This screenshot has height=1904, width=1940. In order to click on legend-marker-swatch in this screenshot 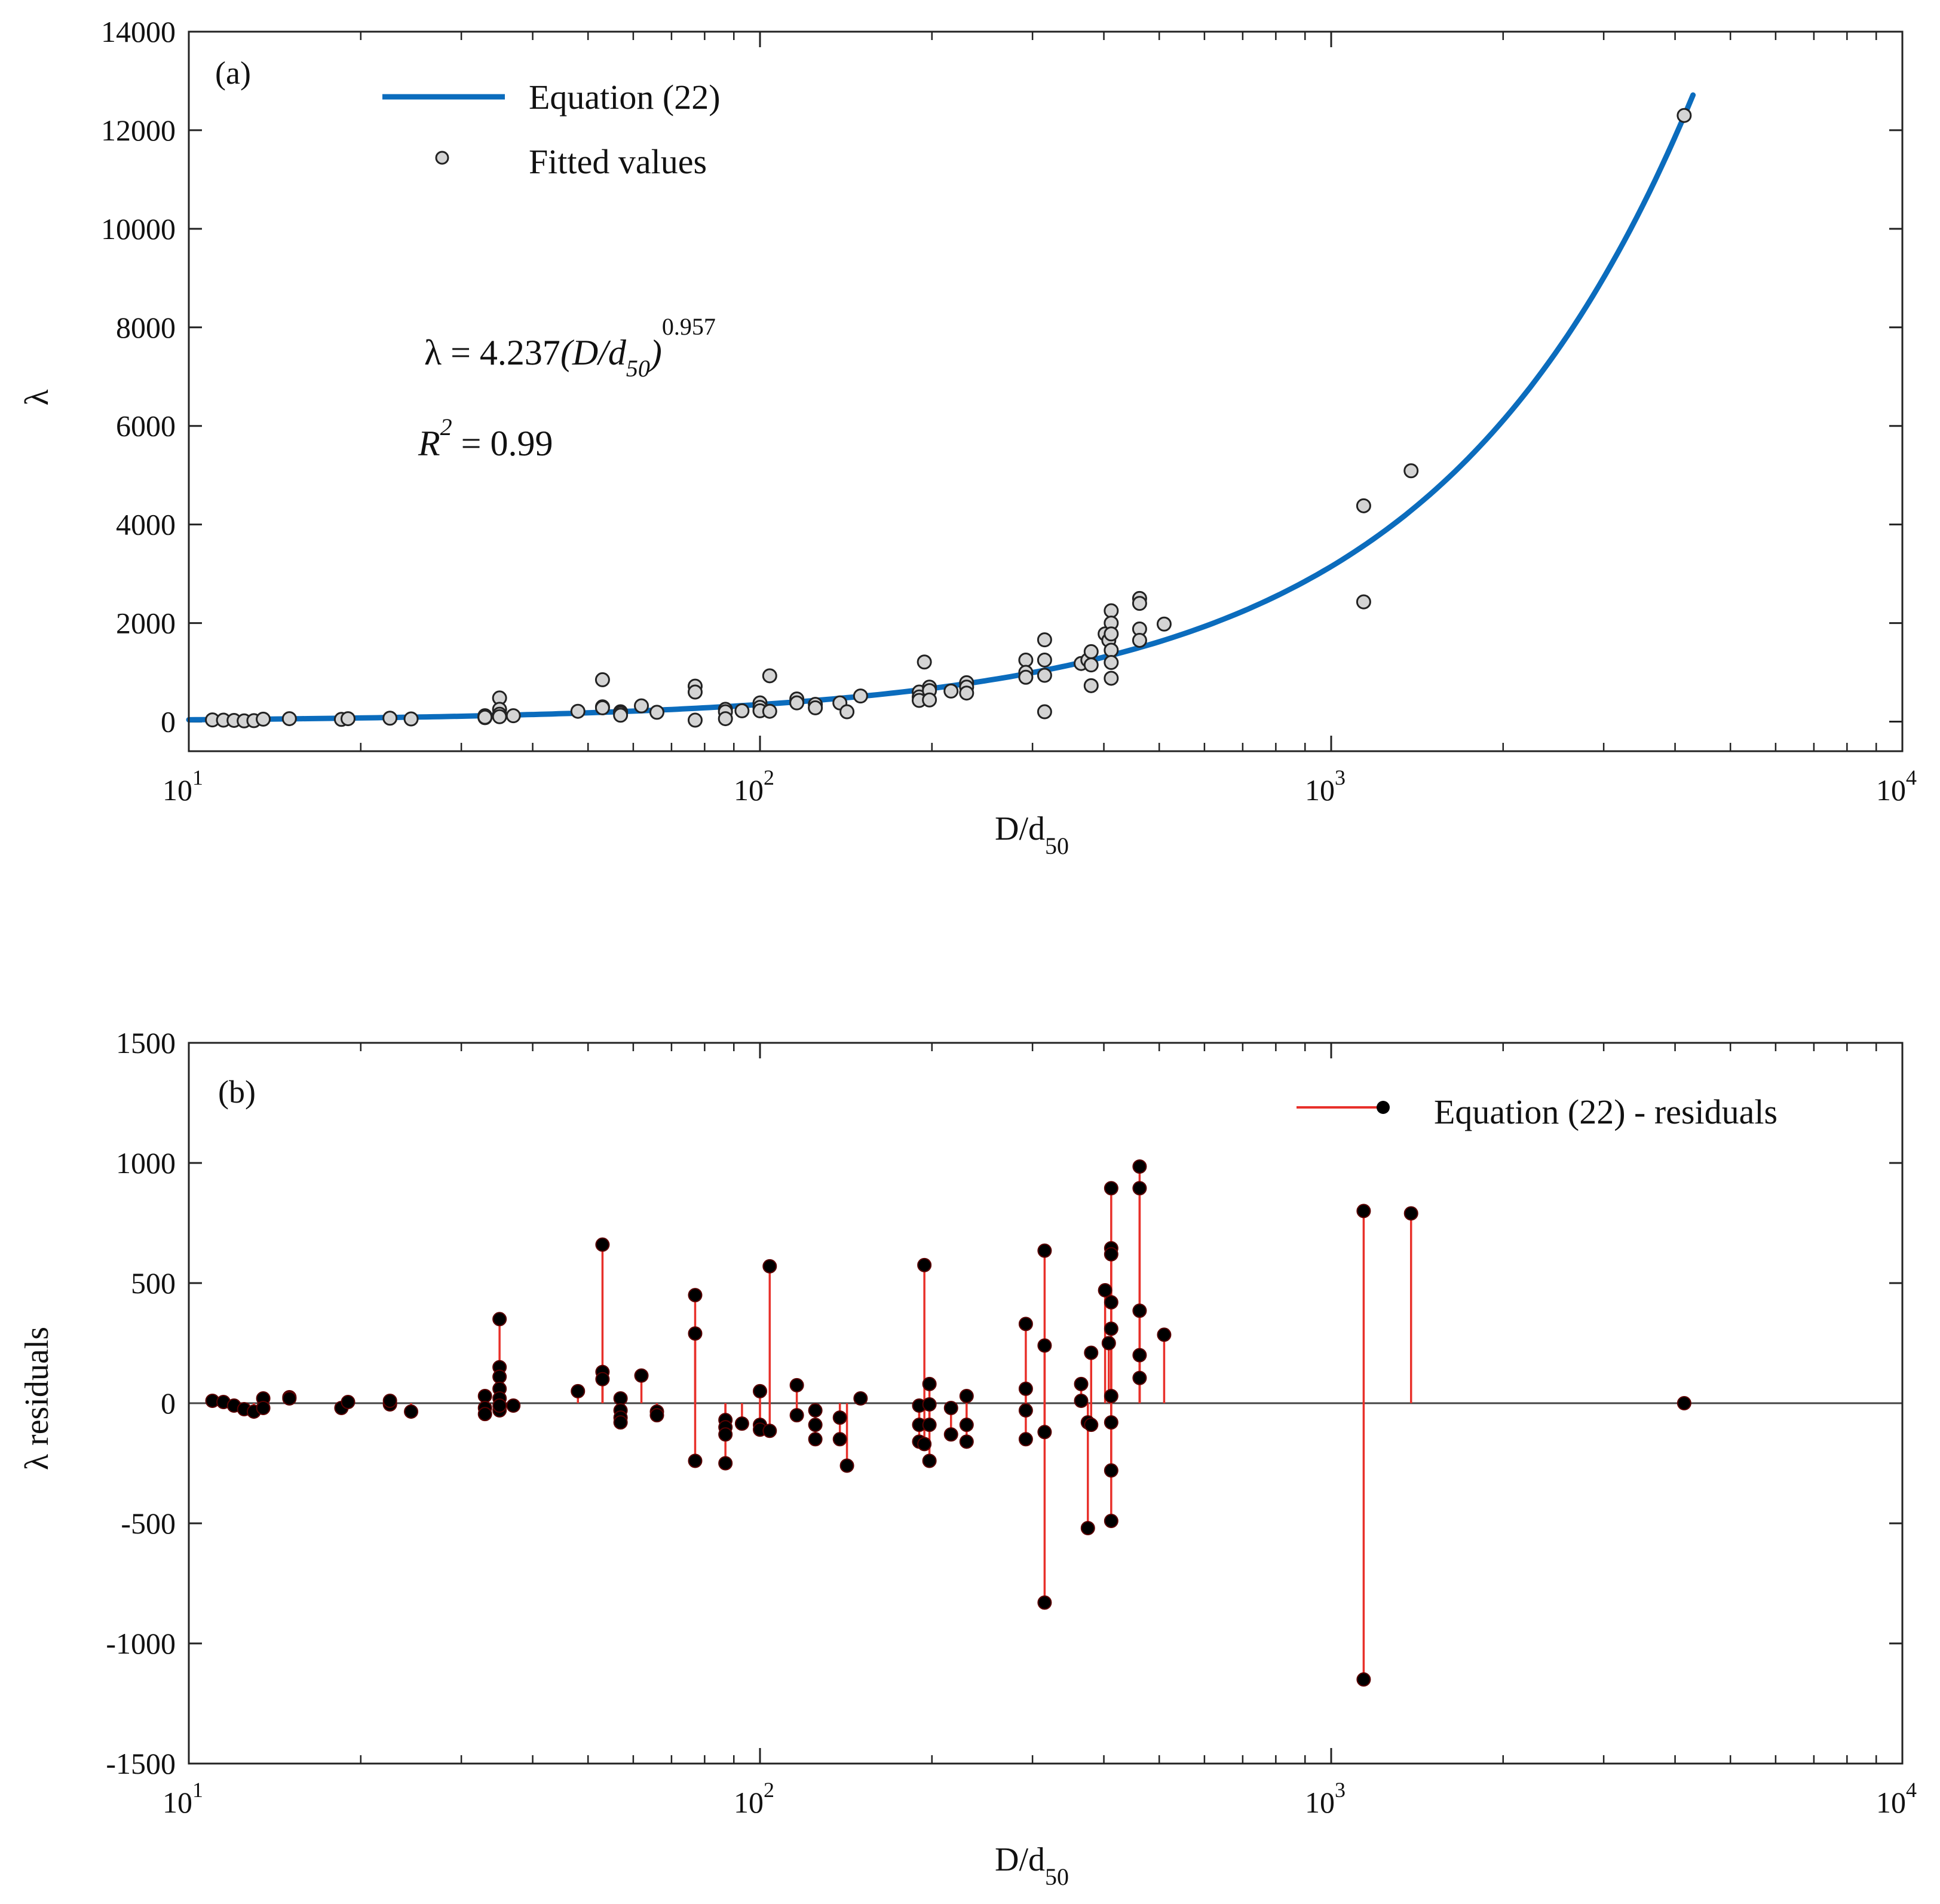, I will do `click(442, 158)`.